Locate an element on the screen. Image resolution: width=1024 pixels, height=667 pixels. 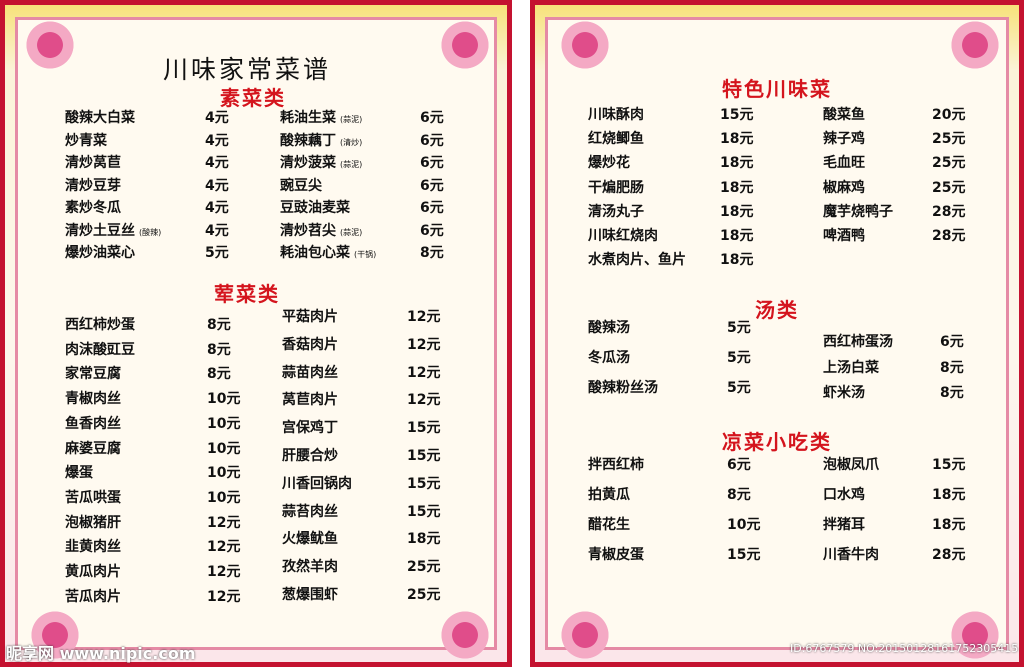
menu-title: 川味家常菜谱 is located at coordinates (247, 69).